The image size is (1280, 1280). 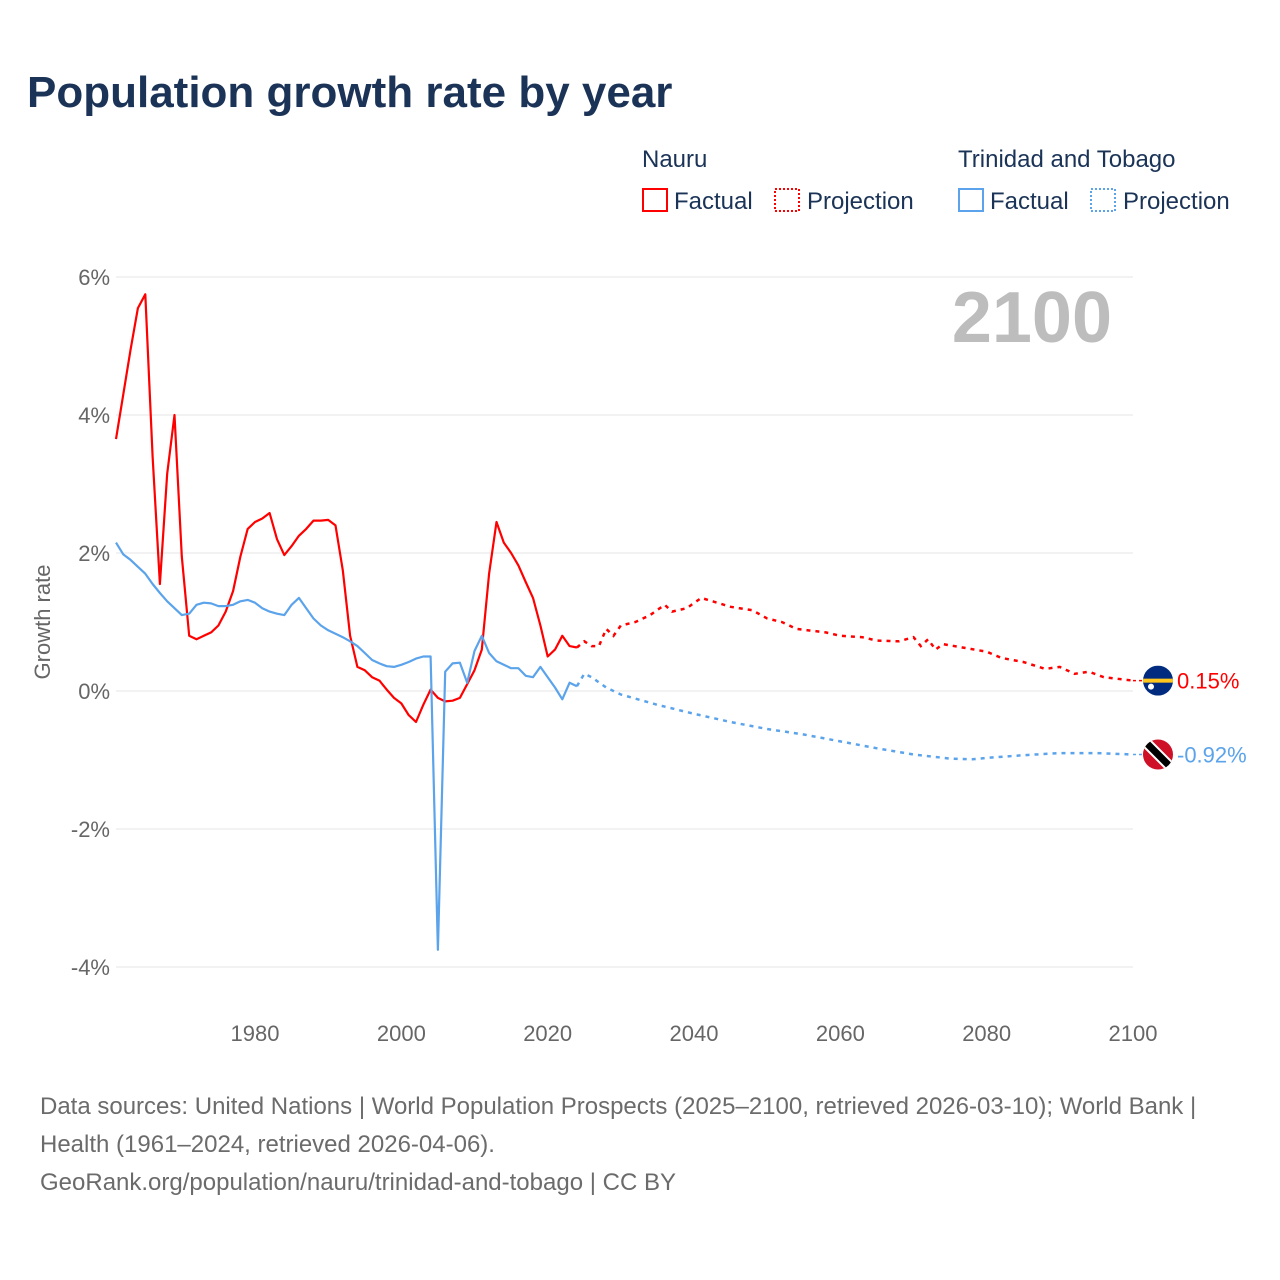 I want to click on legend-group-title: Trinidad and Tobago, so click(x=1067, y=159).